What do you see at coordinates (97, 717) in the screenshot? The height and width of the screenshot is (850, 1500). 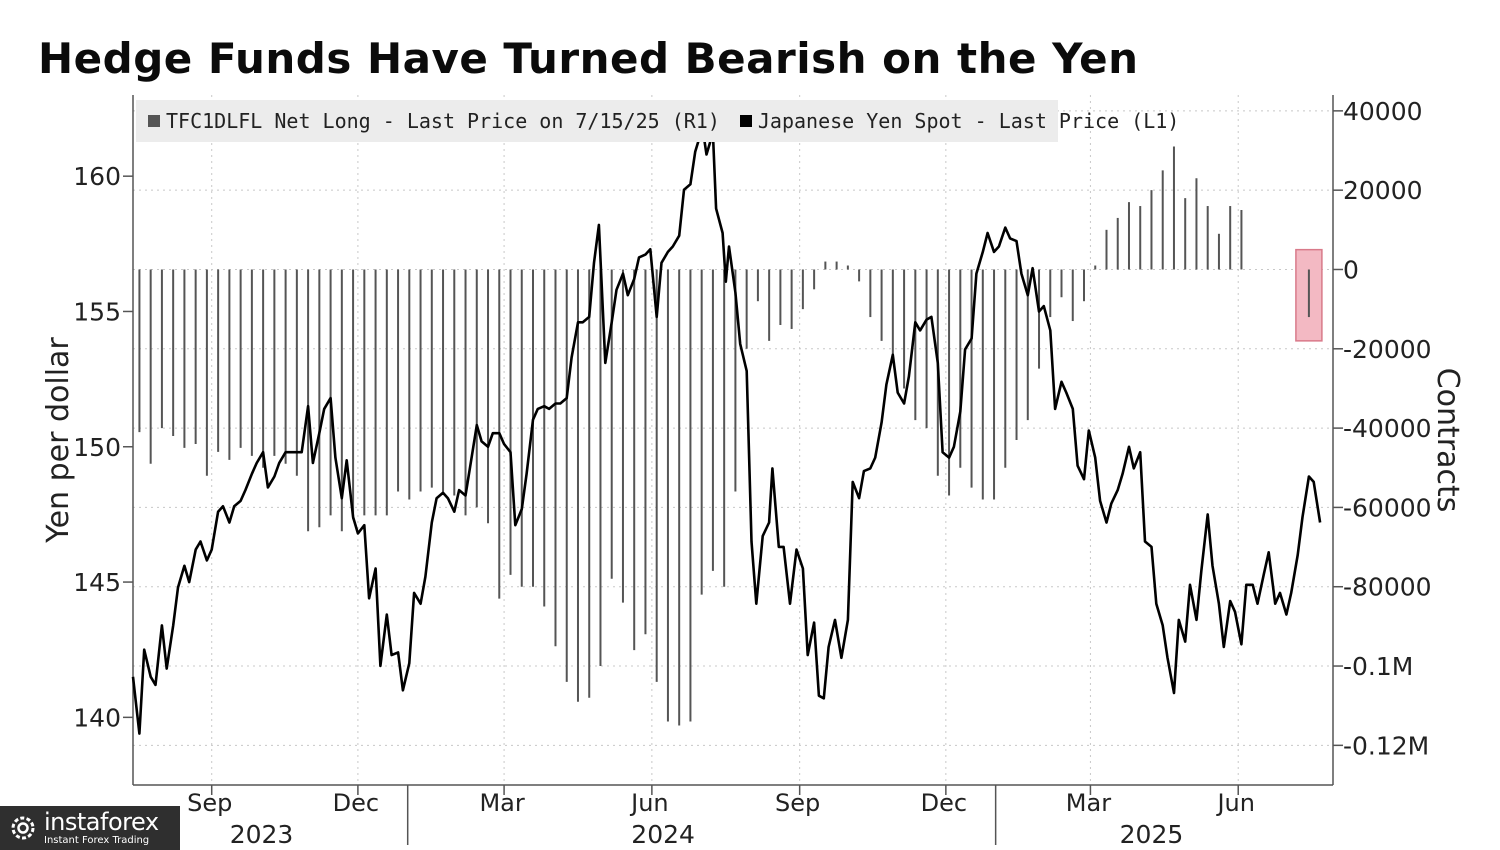 I see `left-tick-label: 140` at bounding box center [97, 717].